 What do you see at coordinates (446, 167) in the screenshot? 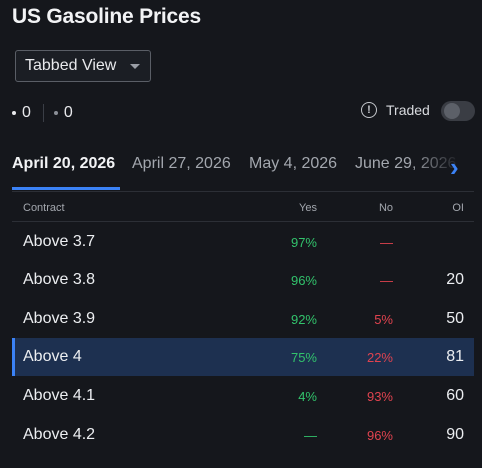
I see `tabs-fade` at bounding box center [446, 167].